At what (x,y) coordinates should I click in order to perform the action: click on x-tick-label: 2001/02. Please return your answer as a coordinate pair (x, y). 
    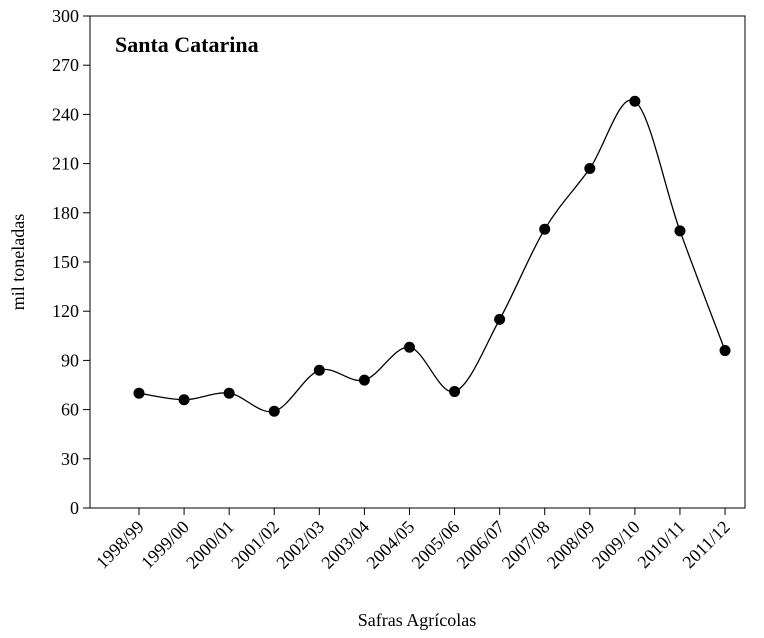
    Looking at the image, I should click on (255, 545).